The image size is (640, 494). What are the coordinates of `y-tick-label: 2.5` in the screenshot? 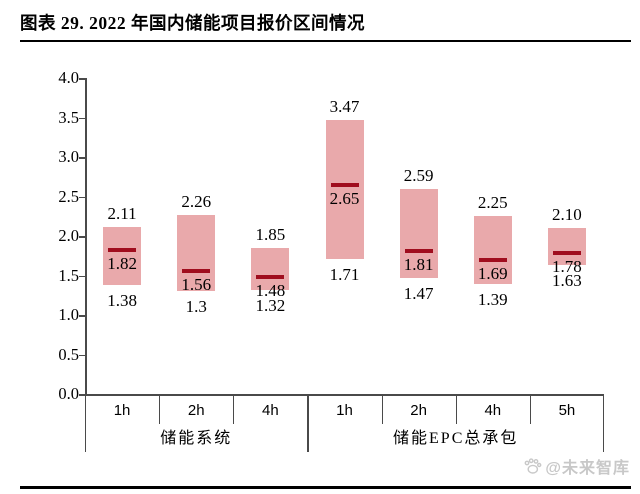 It's located at (68, 196).